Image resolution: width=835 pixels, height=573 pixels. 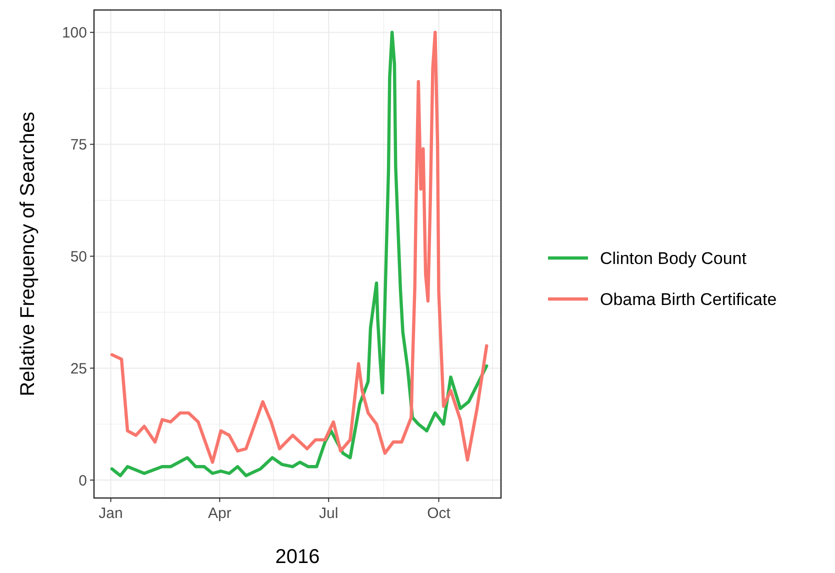 I want to click on y-tick-label: 75, so click(x=78, y=145).